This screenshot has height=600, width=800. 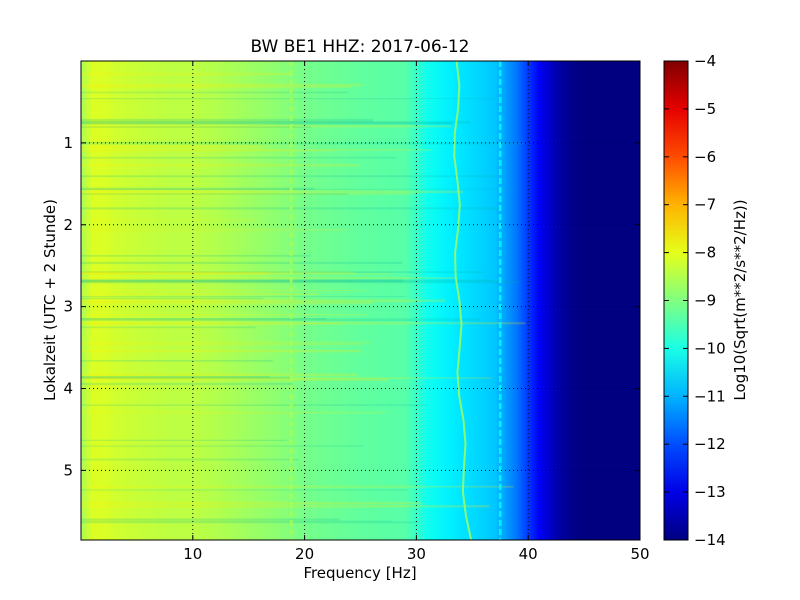 What do you see at coordinates (359, 47) in the screenshot?
I see `chart-title: BW BE1 HHZ: 2017-06-12` at bounding box center [359, 47].